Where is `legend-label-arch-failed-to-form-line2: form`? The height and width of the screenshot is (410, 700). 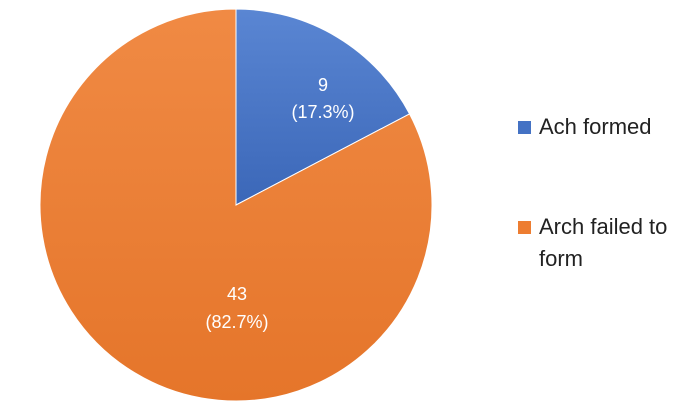
legend-label-arch-failed-to-form-line2: form is located at coordinates (561, 258).